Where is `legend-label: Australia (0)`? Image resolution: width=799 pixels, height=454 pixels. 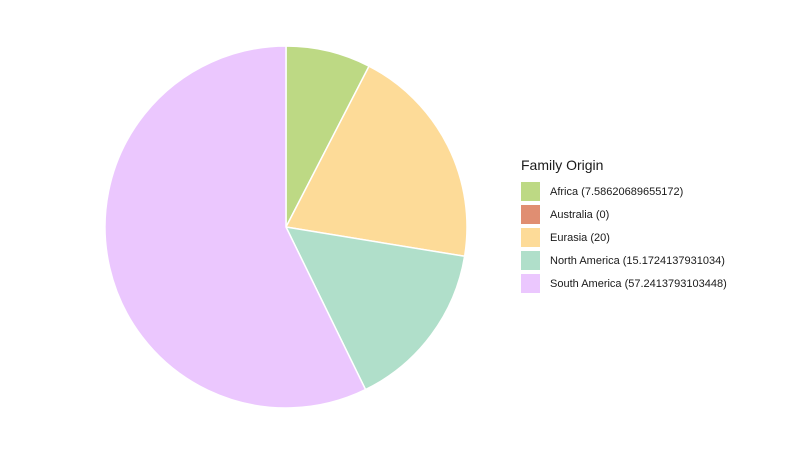 legend-label: Australia (0) is located at coordinates (580, 214).